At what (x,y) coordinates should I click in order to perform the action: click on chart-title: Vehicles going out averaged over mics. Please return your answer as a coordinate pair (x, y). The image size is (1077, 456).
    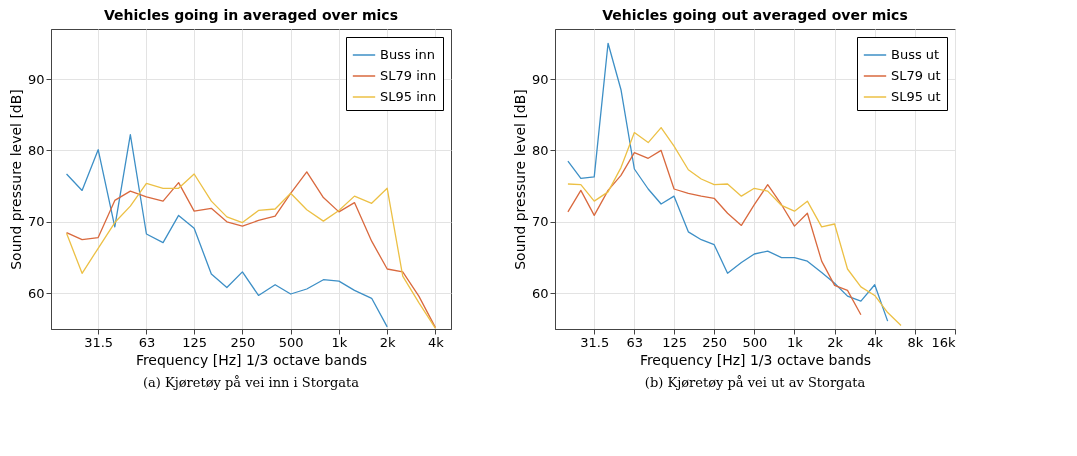
    Looking at the image, I should click on (755, 15).